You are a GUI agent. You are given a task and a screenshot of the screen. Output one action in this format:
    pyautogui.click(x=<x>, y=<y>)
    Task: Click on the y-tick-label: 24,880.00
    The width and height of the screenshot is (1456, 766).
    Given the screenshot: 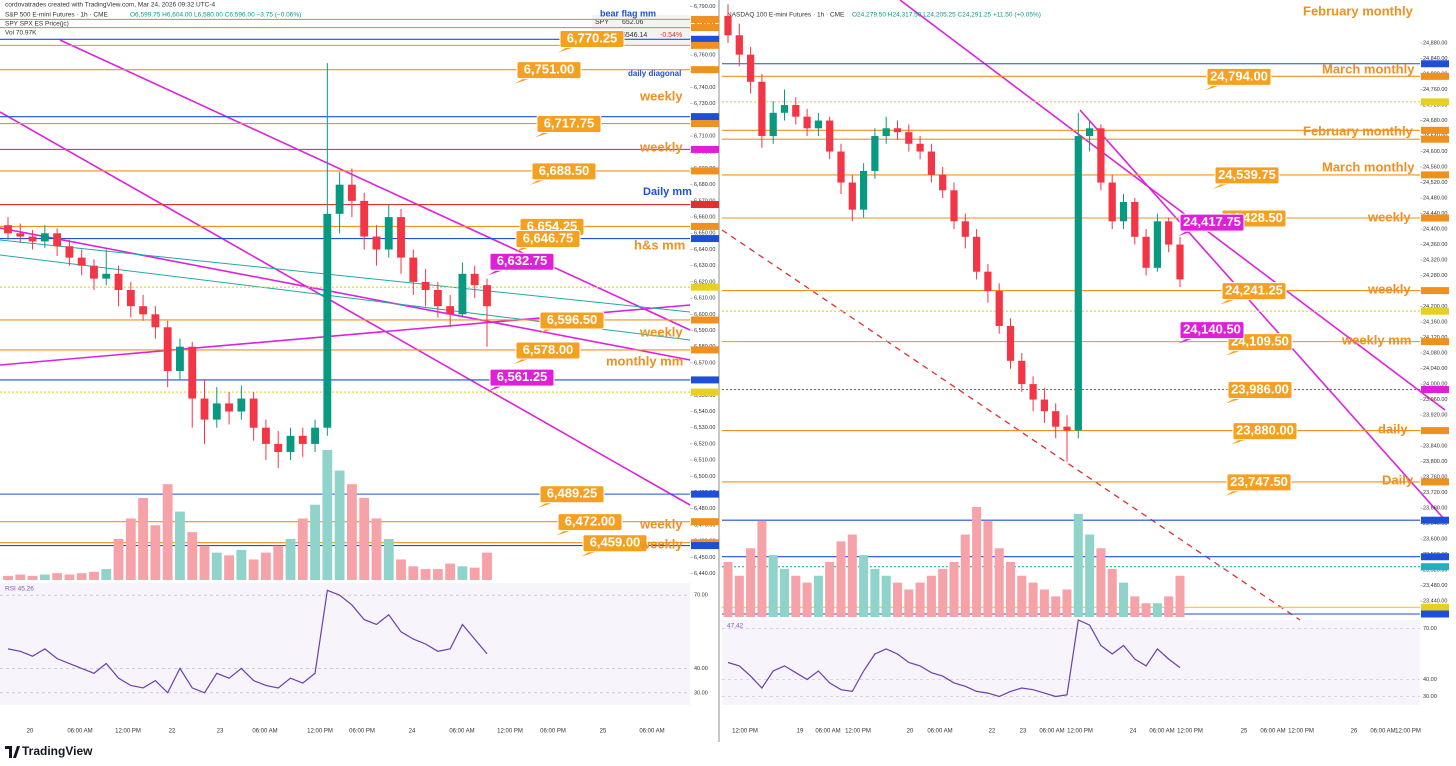 What is the action you would take?
    pyautogui.click(x=1435, y=43)
    